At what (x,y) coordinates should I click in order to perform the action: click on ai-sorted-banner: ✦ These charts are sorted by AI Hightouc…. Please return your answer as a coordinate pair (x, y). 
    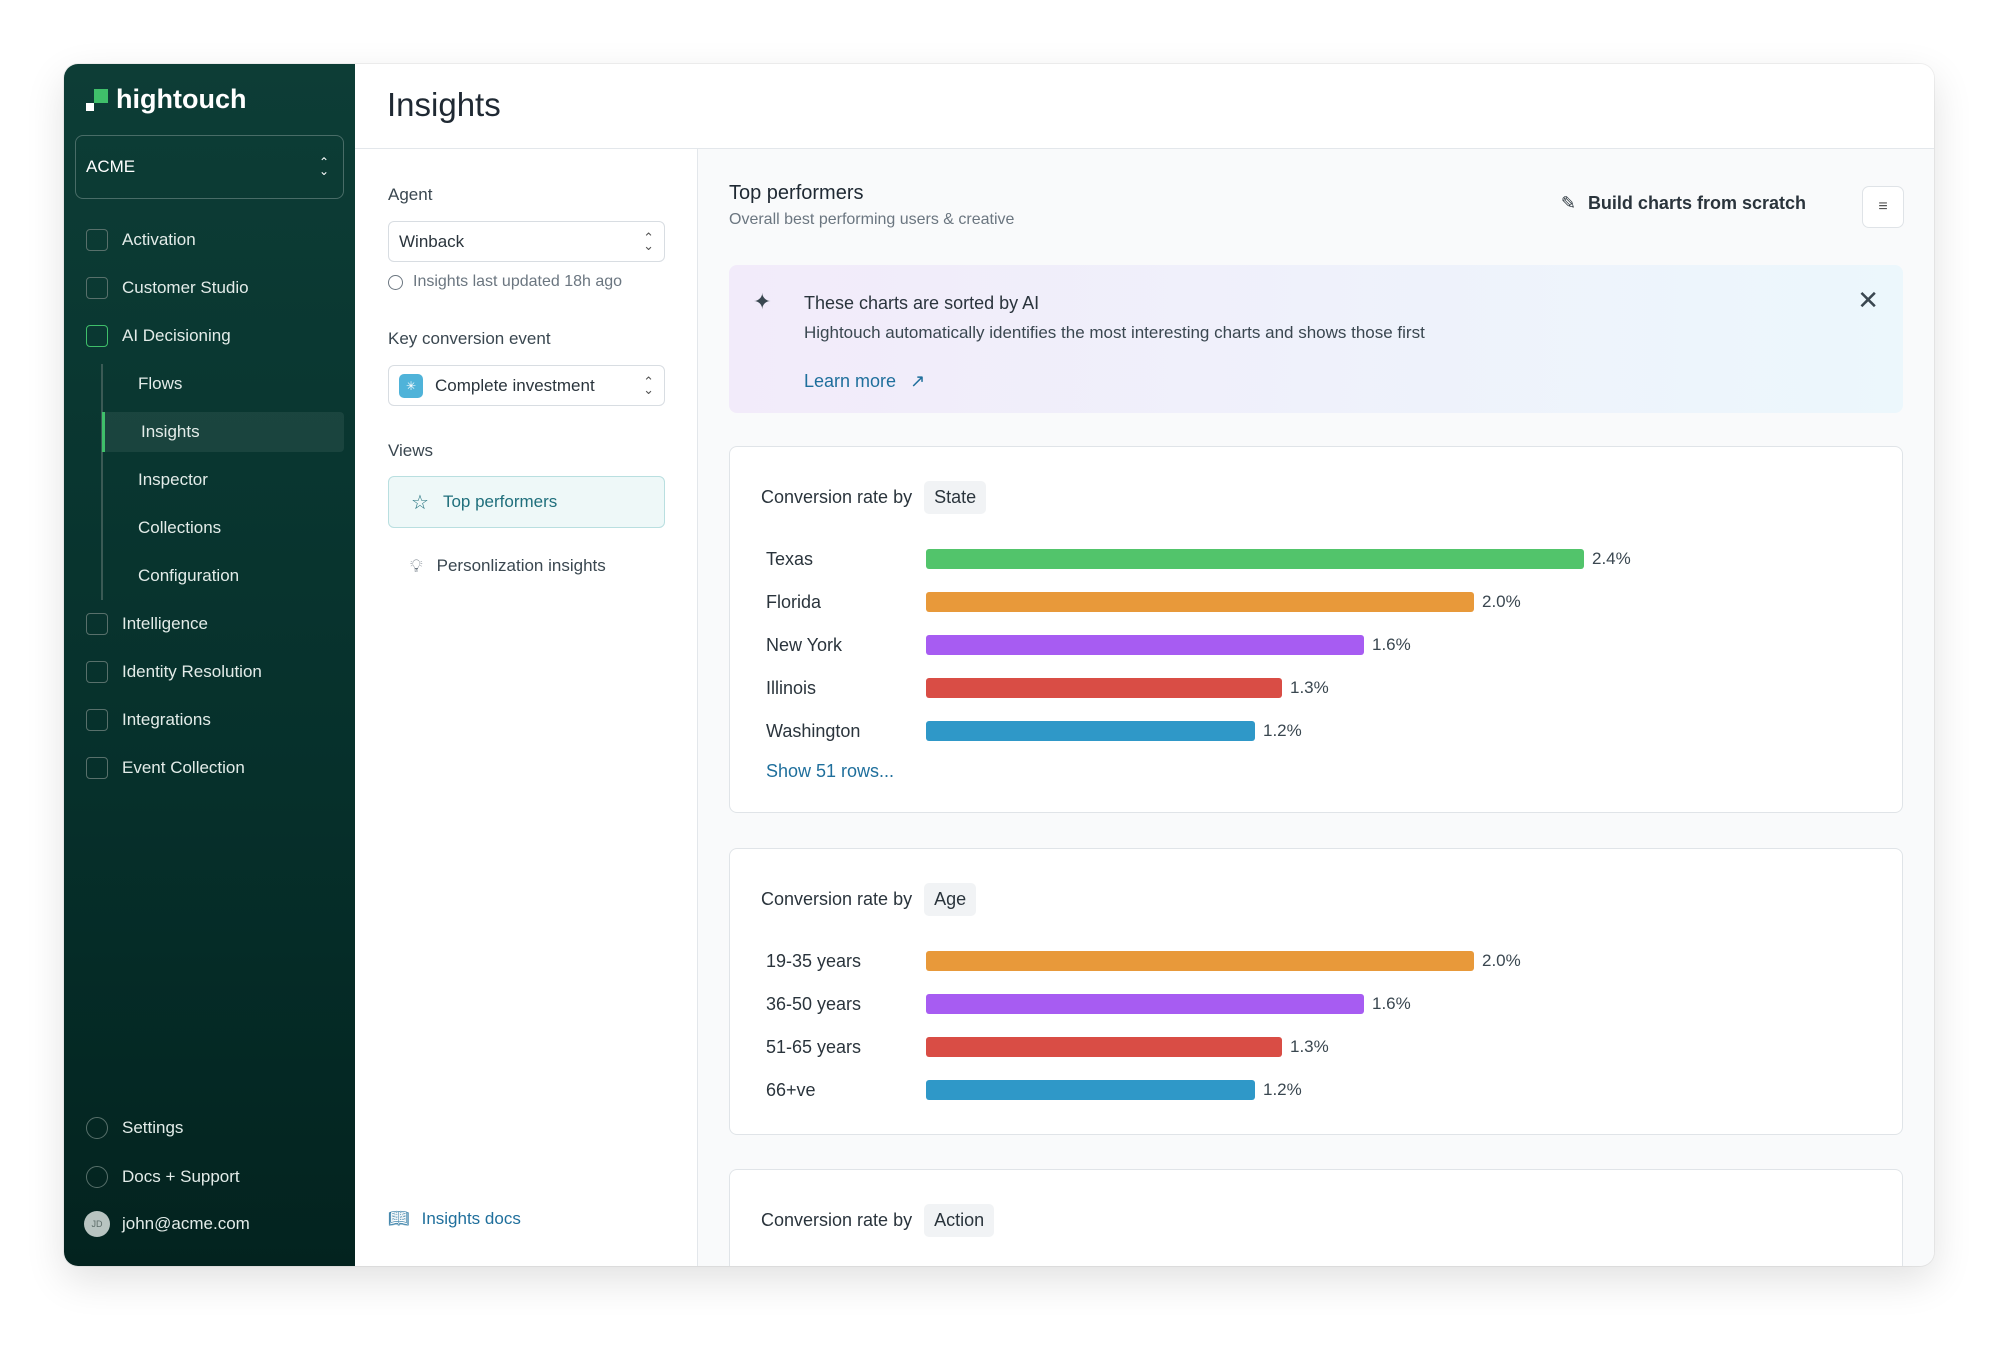
    Looking at the image, I should click on (1316, 339).